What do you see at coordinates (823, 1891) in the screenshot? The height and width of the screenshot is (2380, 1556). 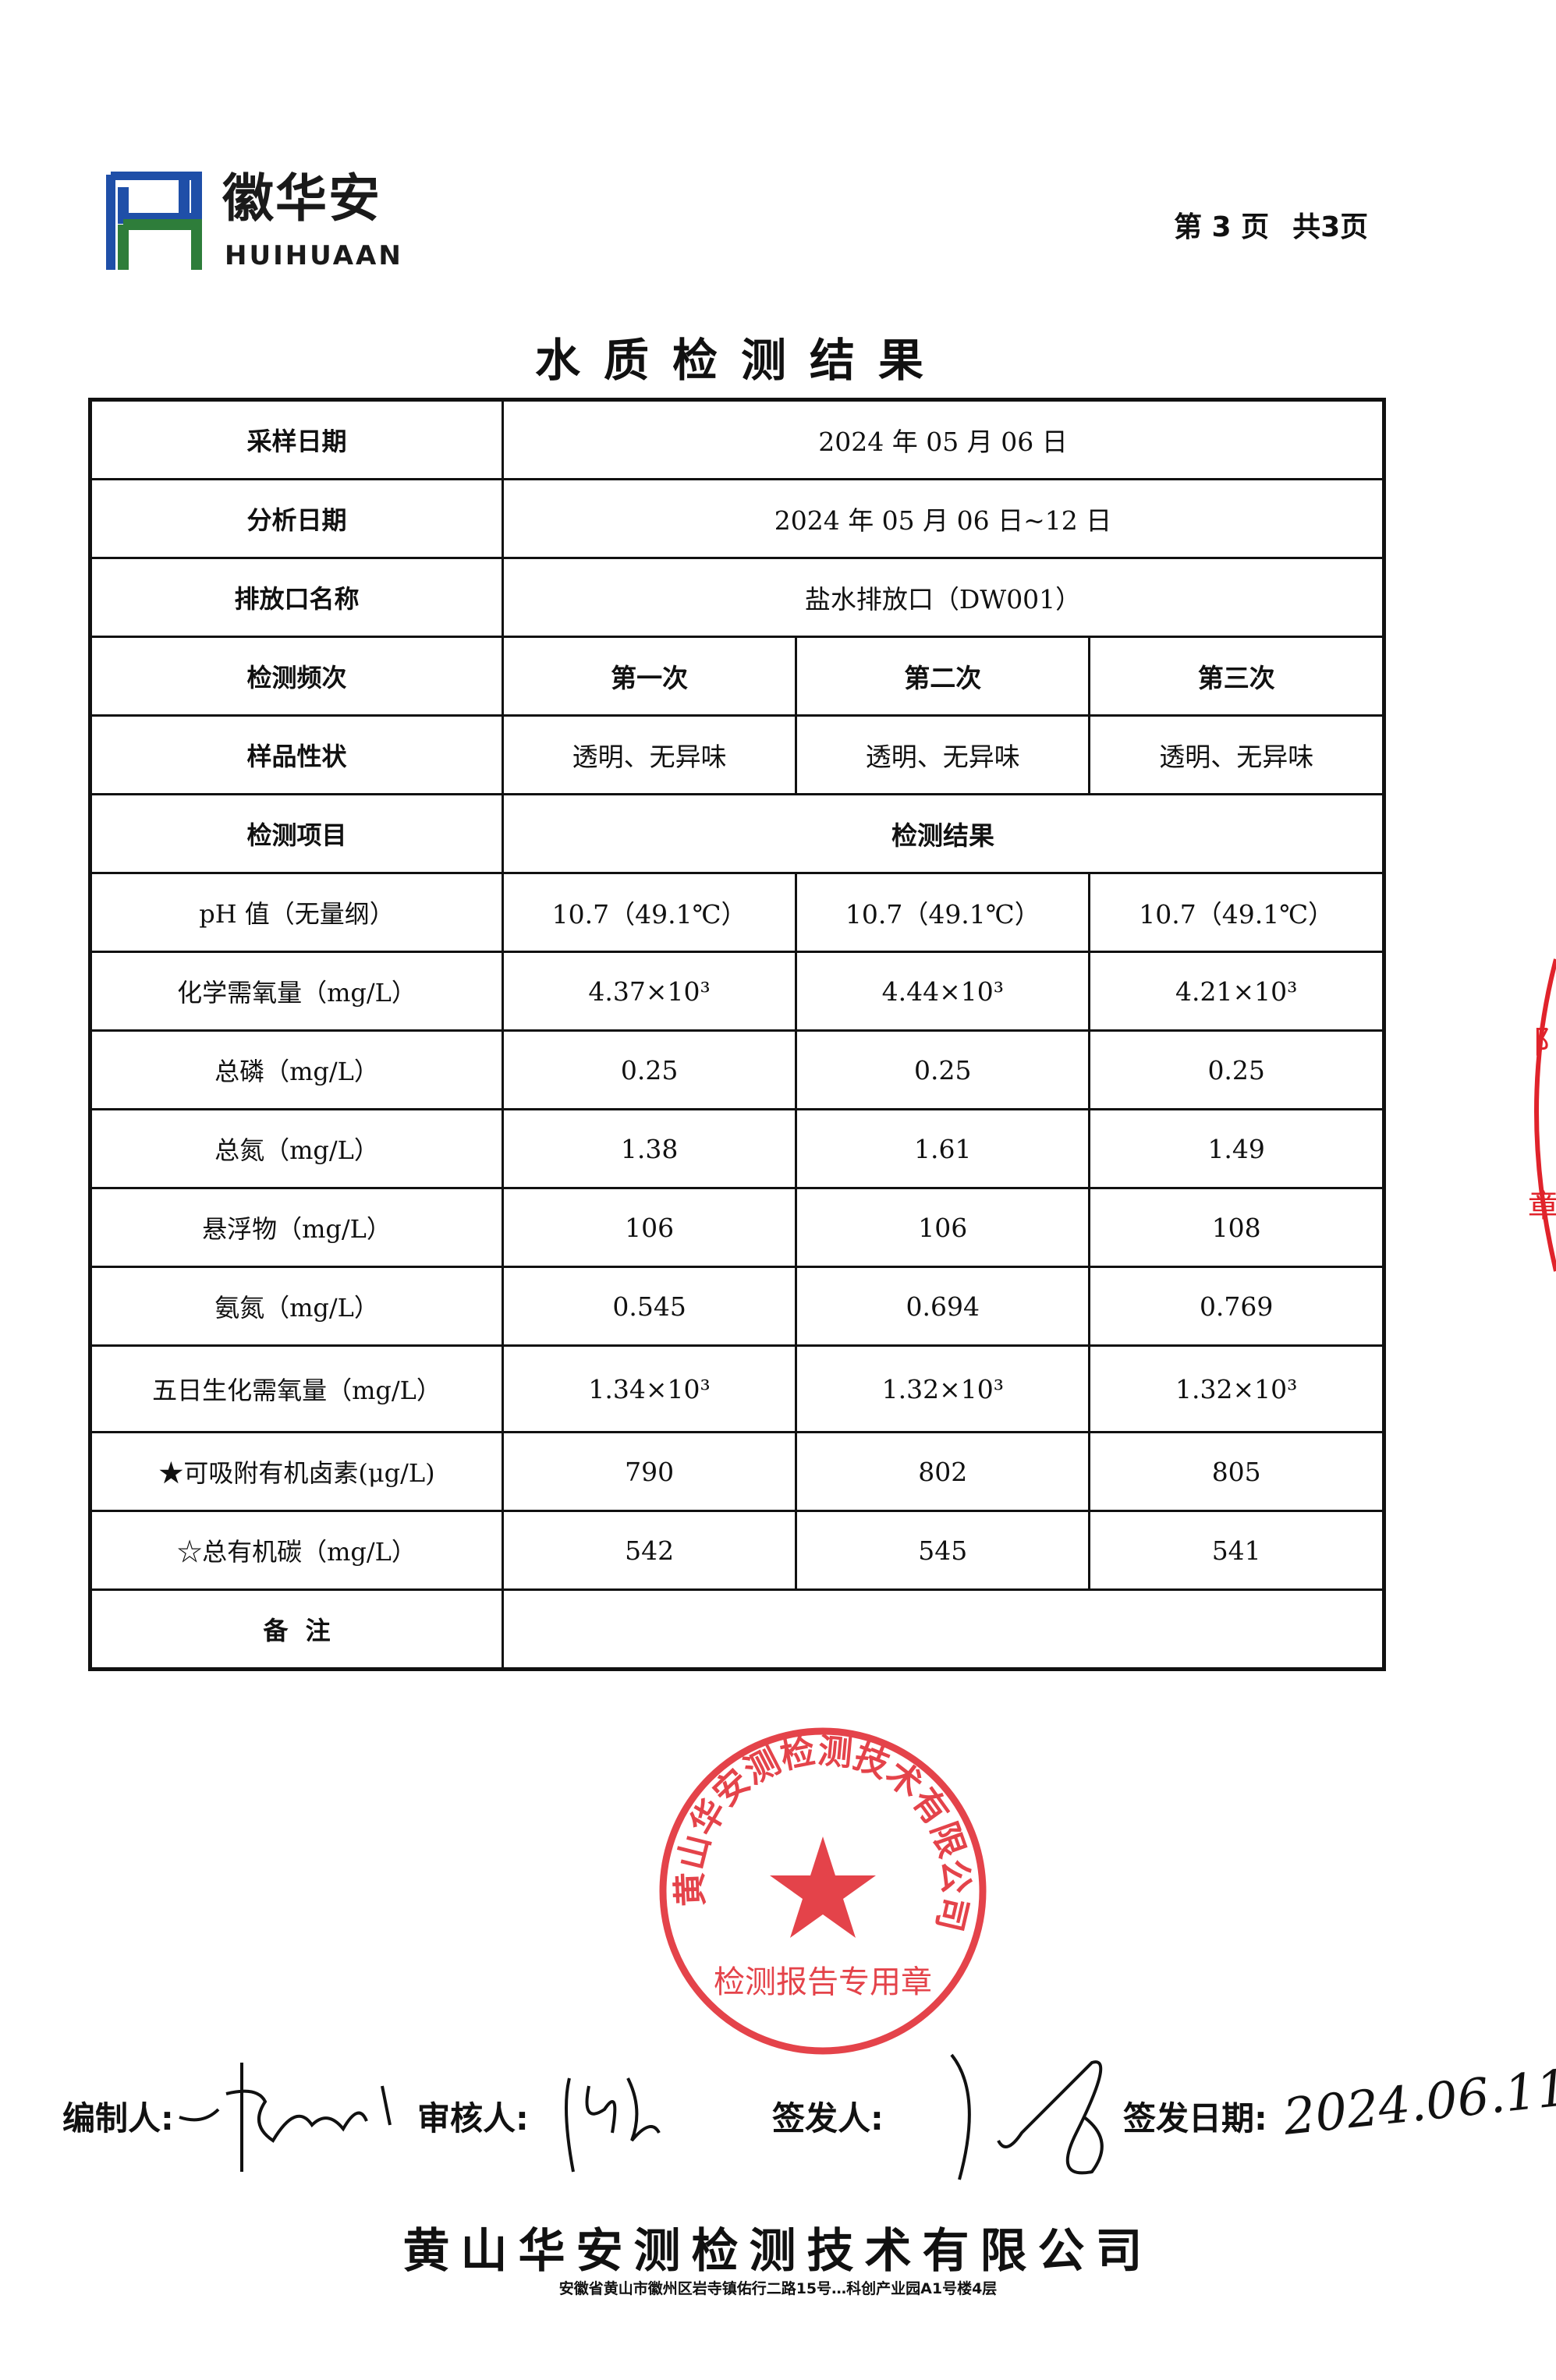 I see `official-seal-stamp: 黄山华安测检测技术有限公司 检测报告专用章` at bounding box center [823, 1891].